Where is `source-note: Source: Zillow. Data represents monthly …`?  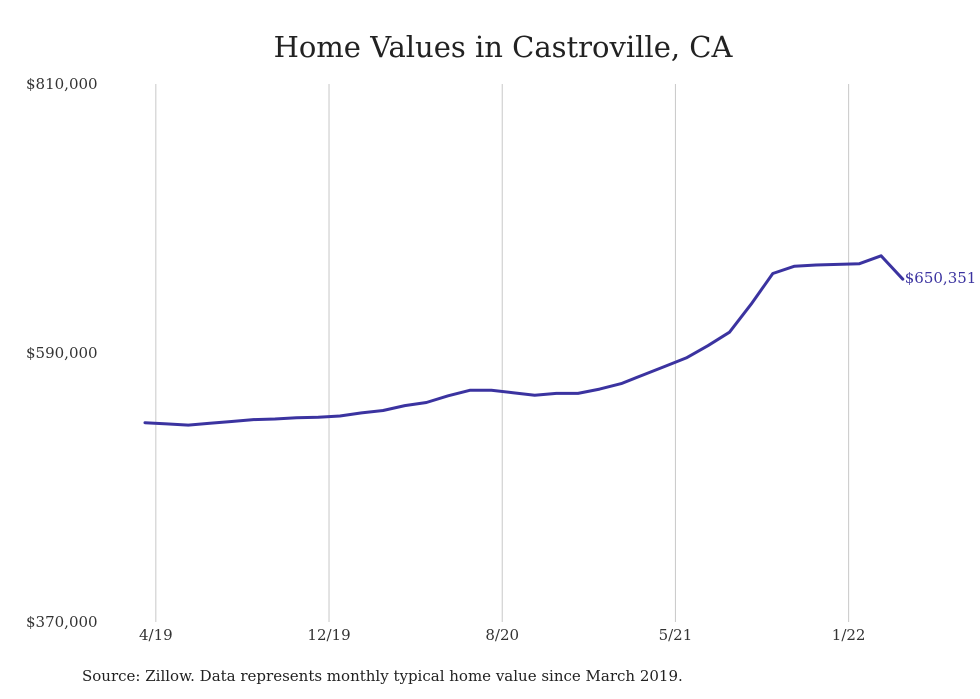 source-note: Source: Zillow. Data represents monthly … is located at coordinates (382, 676).